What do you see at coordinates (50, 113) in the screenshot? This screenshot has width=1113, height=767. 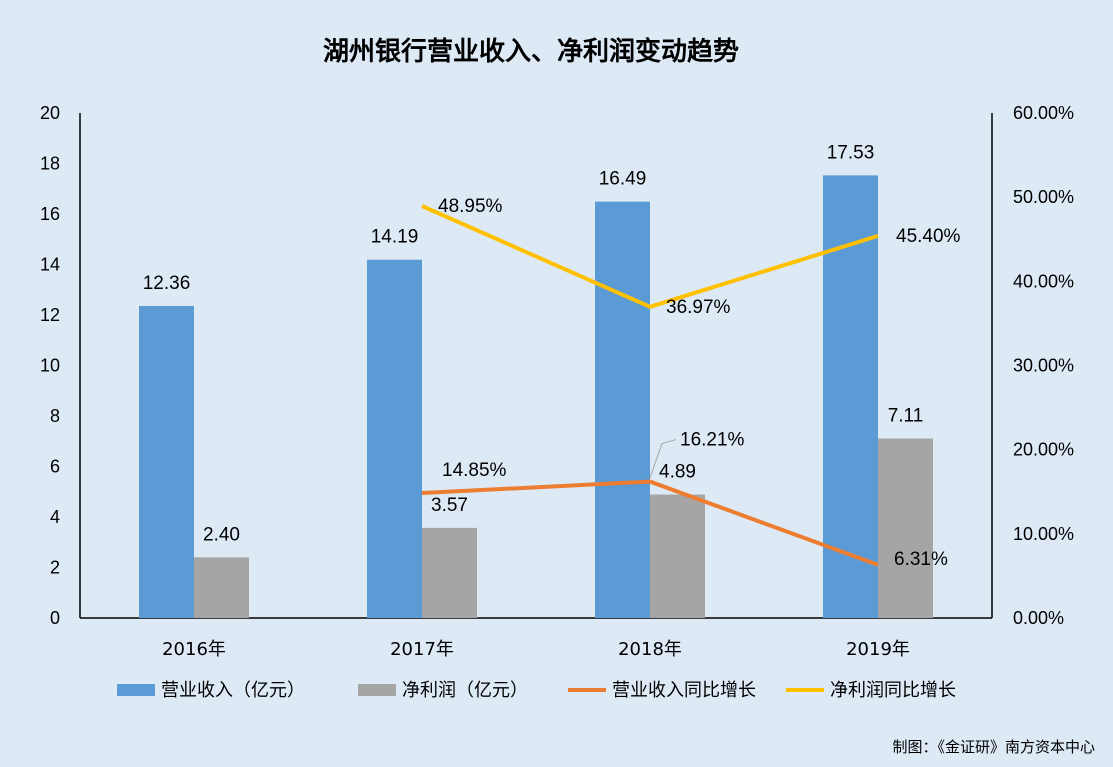 I see `left-tick-label: 20` at bounding box center [50, 113].